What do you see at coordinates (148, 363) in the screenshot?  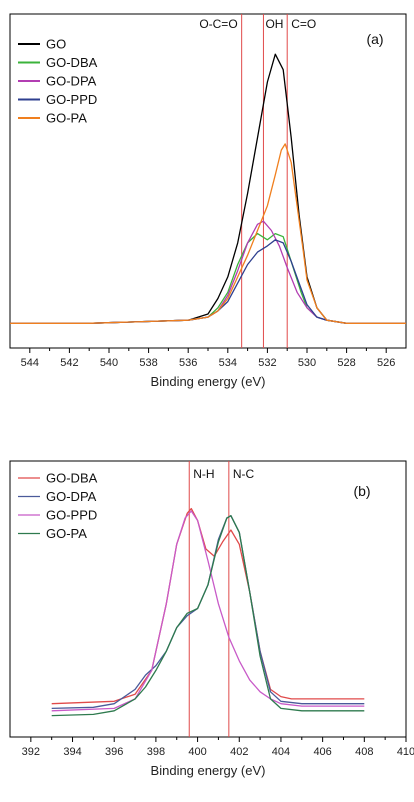 I see `x-tick-label: 538` at bounding box center [148, 363].